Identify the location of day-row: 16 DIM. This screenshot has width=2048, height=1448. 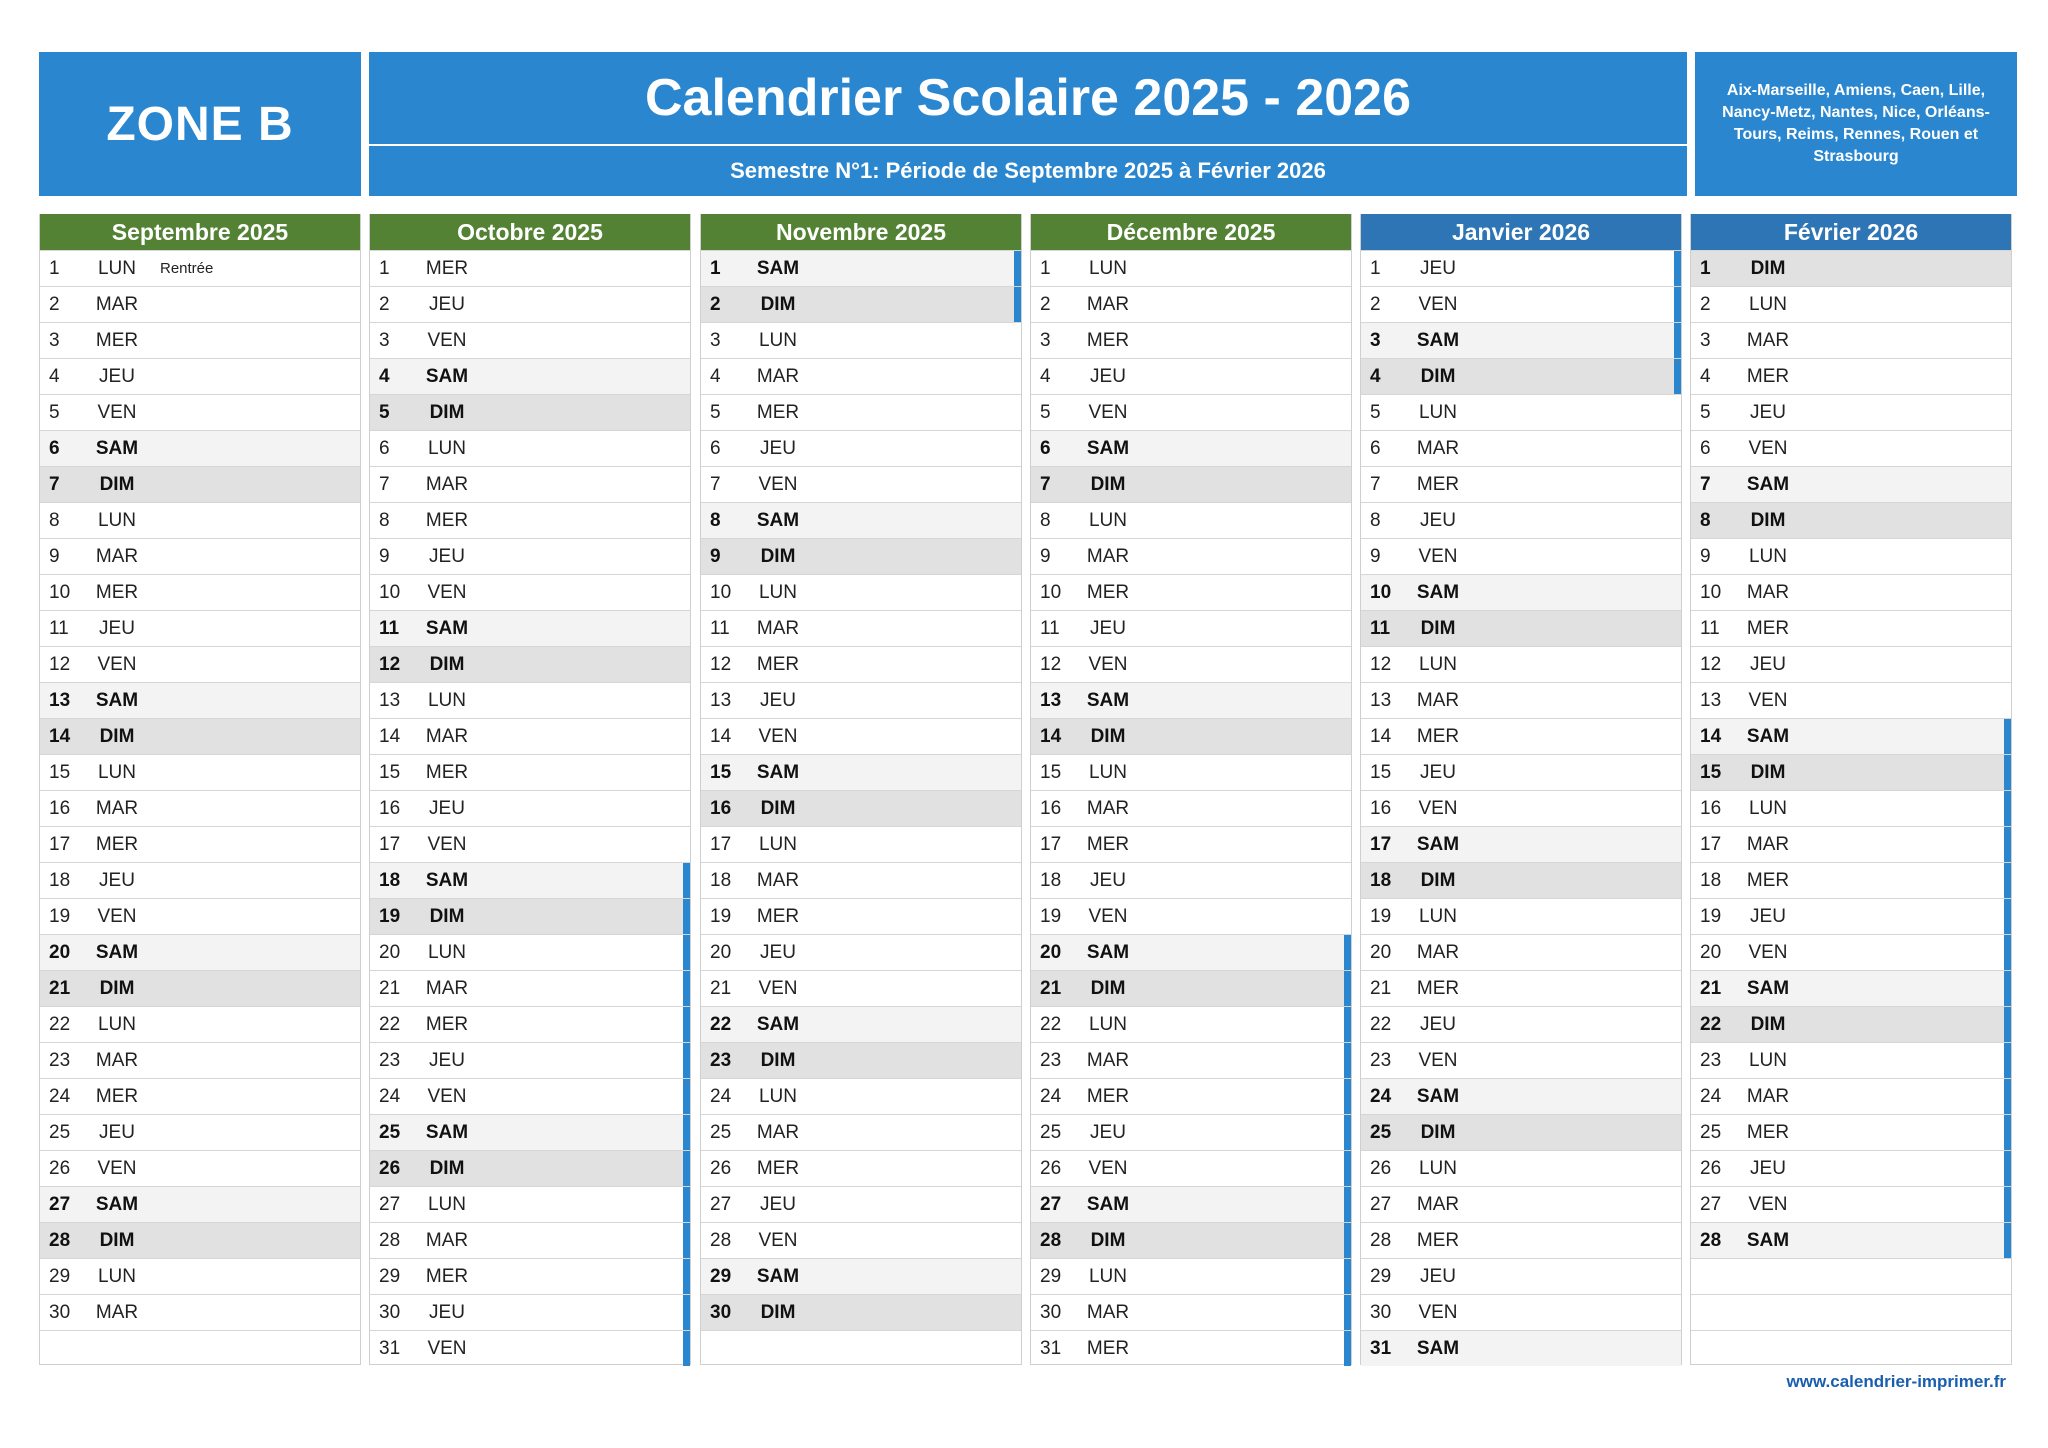
(861, 808).